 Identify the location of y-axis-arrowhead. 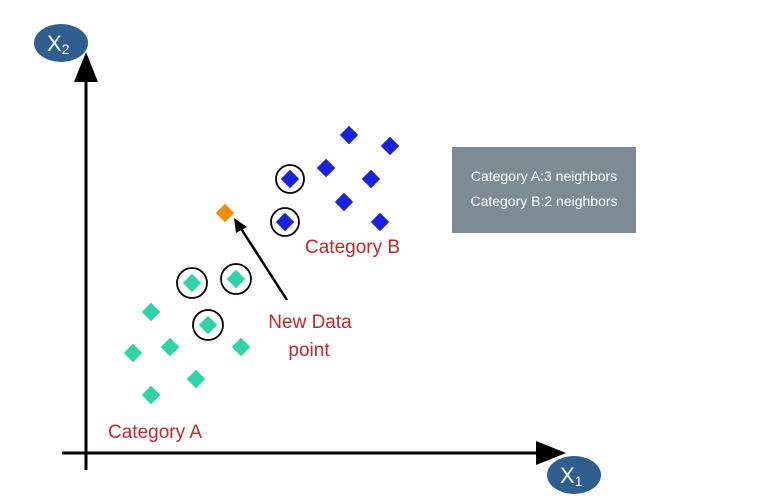
(86, 67).